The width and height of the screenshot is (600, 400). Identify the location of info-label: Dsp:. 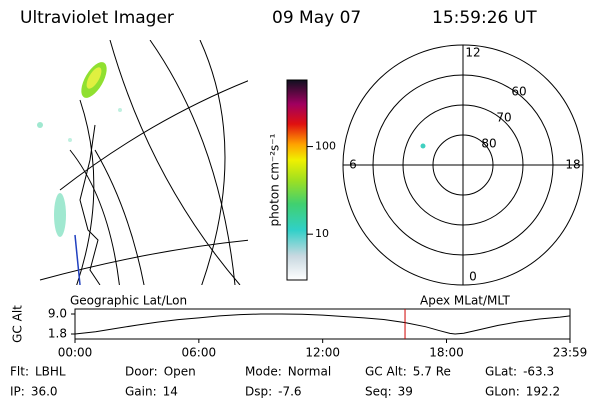
(258, 392).